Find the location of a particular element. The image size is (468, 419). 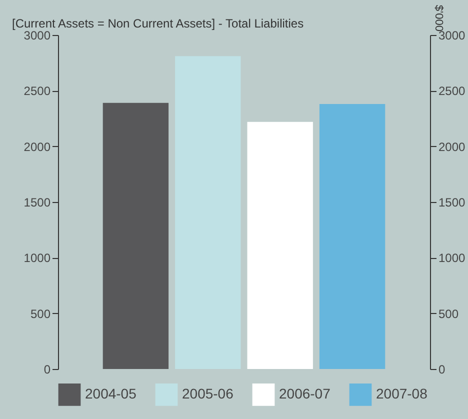

y2-tick-label: 1500 is located at coordinates (452, 203).